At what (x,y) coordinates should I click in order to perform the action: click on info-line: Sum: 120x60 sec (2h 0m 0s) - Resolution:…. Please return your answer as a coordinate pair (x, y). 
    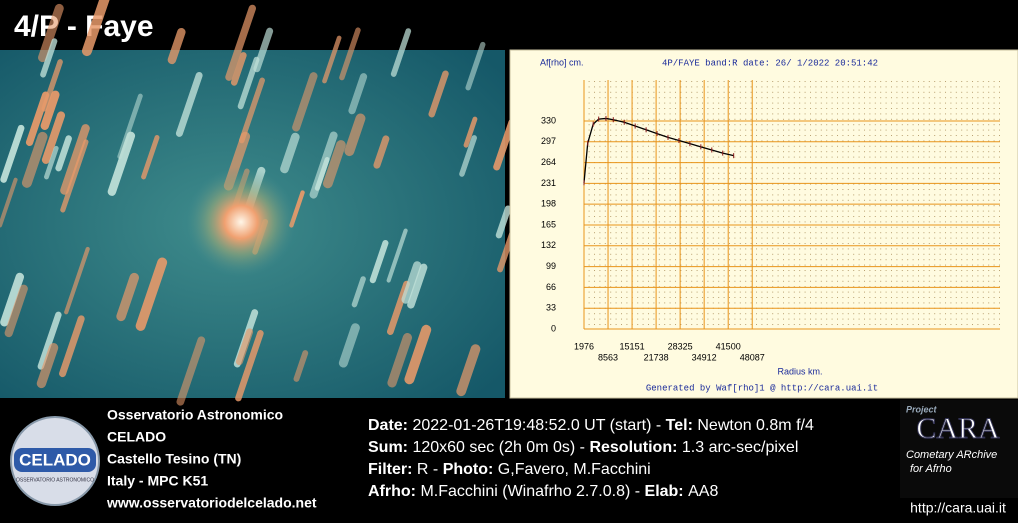
    Looking at the image, I should click on (583, 447).